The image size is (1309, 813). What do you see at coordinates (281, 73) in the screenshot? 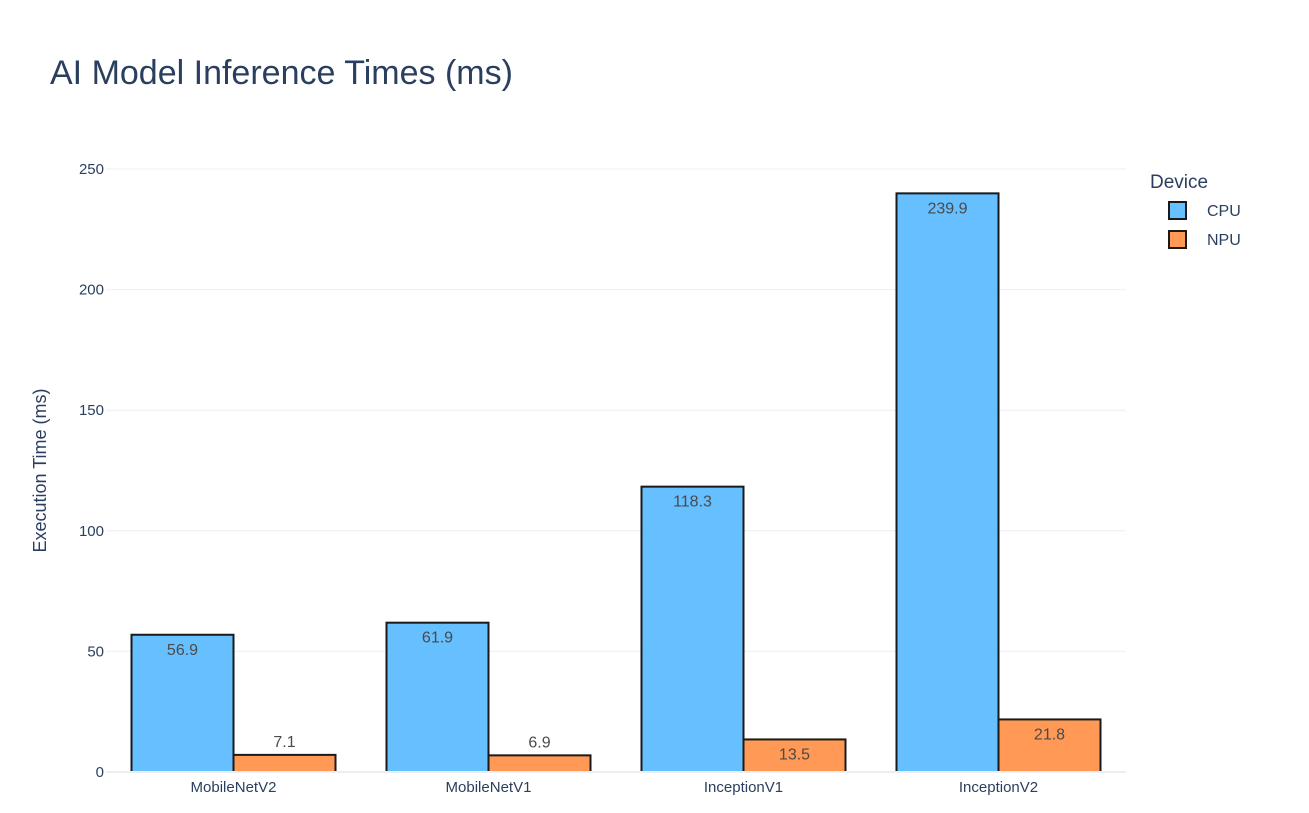
I see `chart-title: AI Model Inference Times (ms)` at bounding box center [281, 73].